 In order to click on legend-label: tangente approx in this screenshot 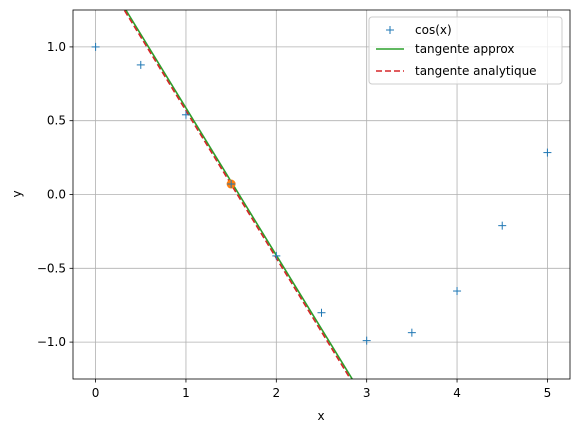, I will do `click(465, 49)`.